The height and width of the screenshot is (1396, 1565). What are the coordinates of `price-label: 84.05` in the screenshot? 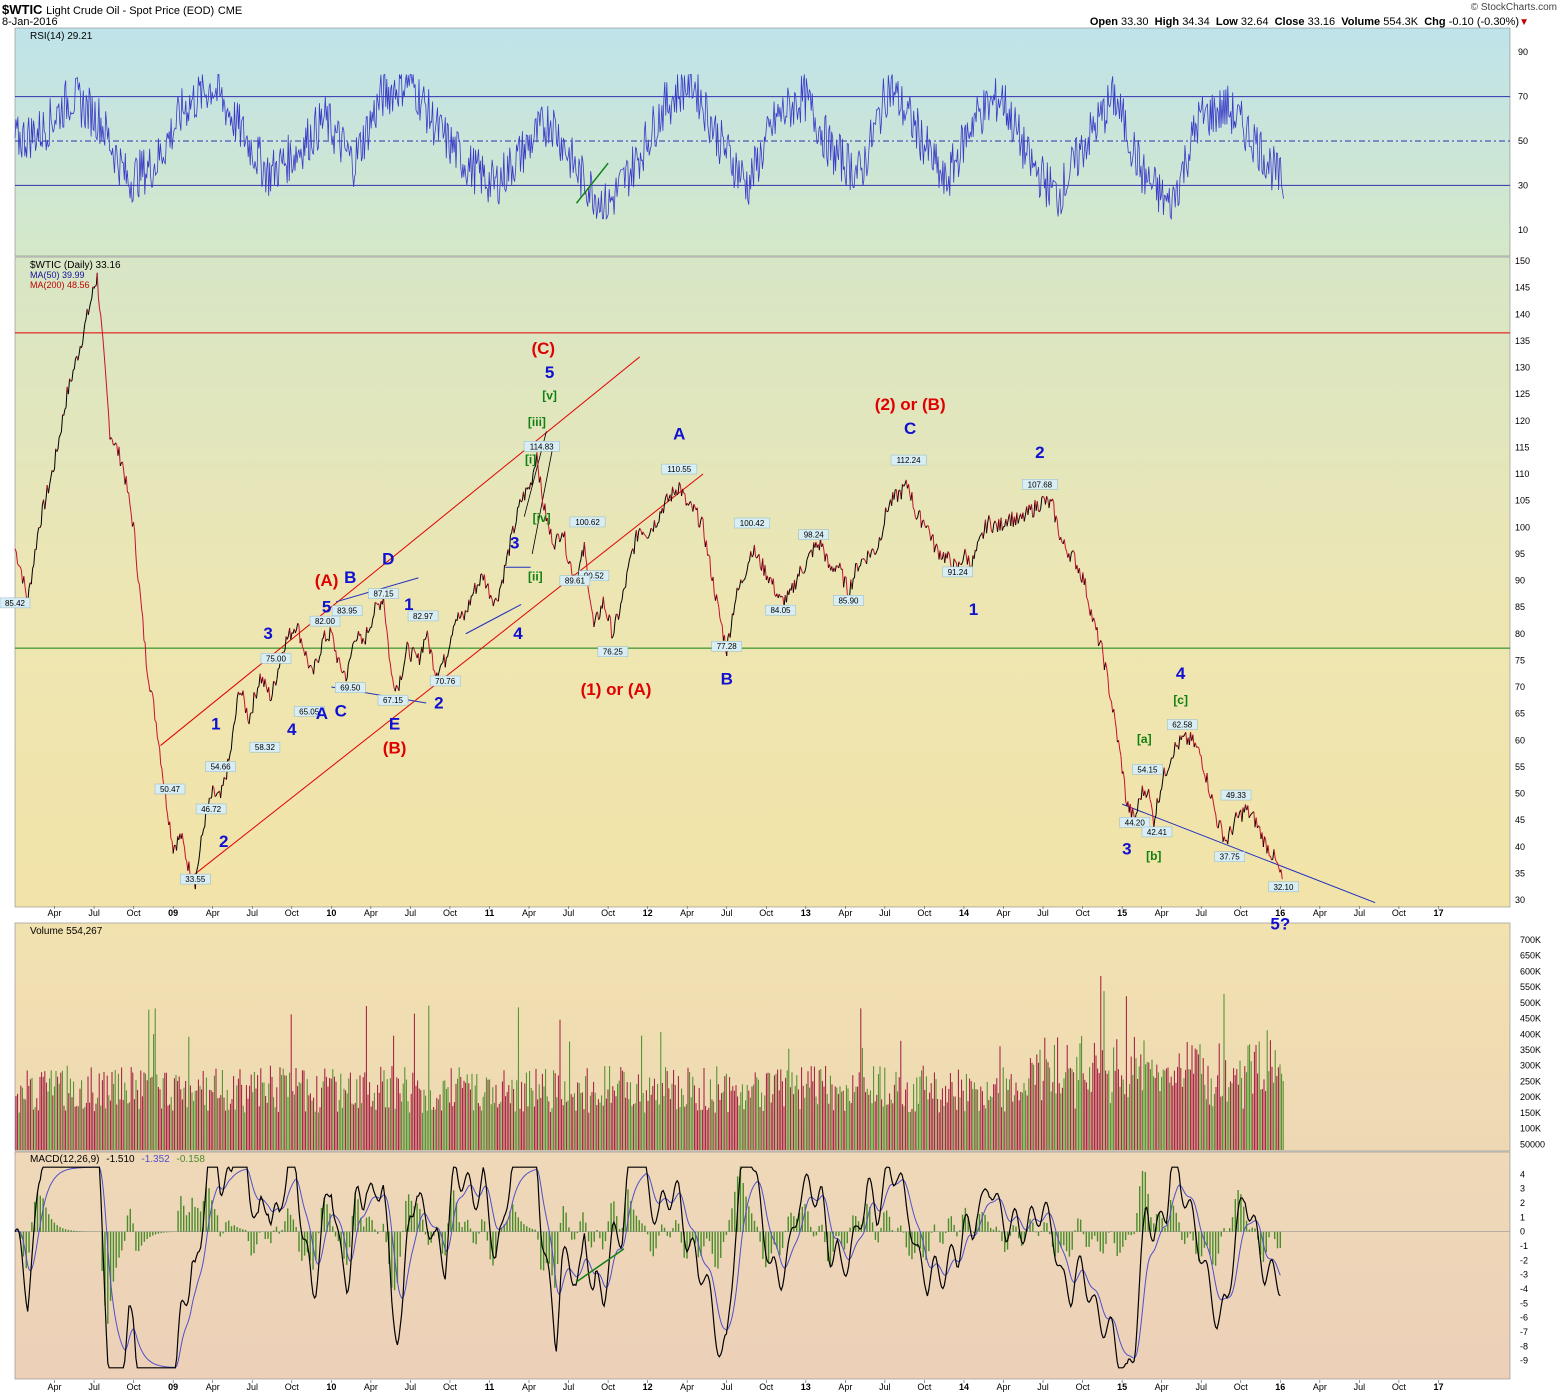 It's located at (780, 610).